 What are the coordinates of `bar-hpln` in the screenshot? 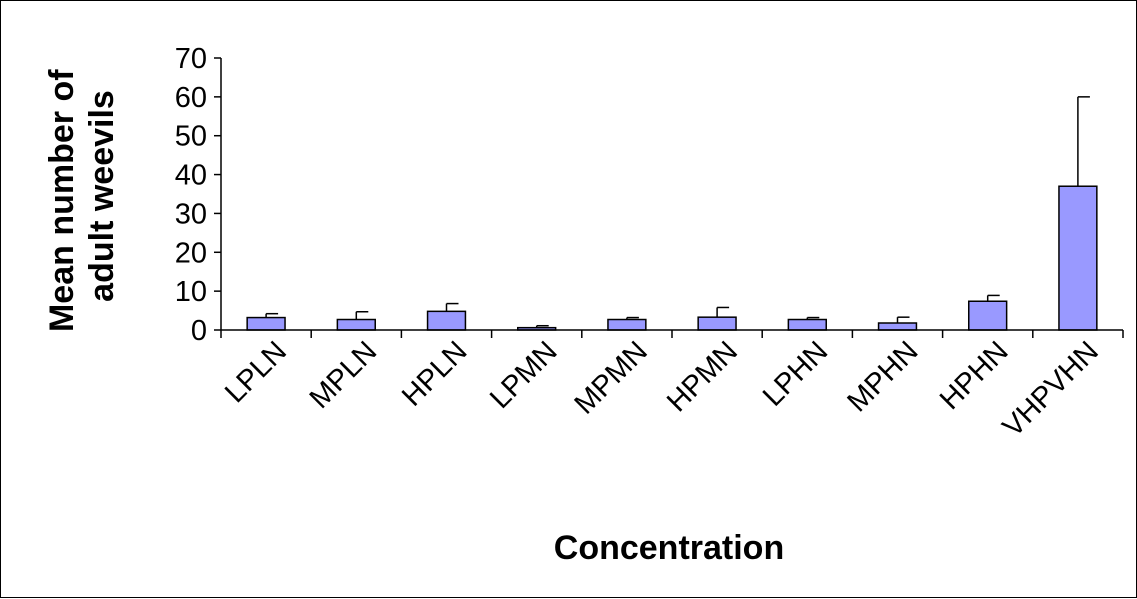 It's located at (446, 320).